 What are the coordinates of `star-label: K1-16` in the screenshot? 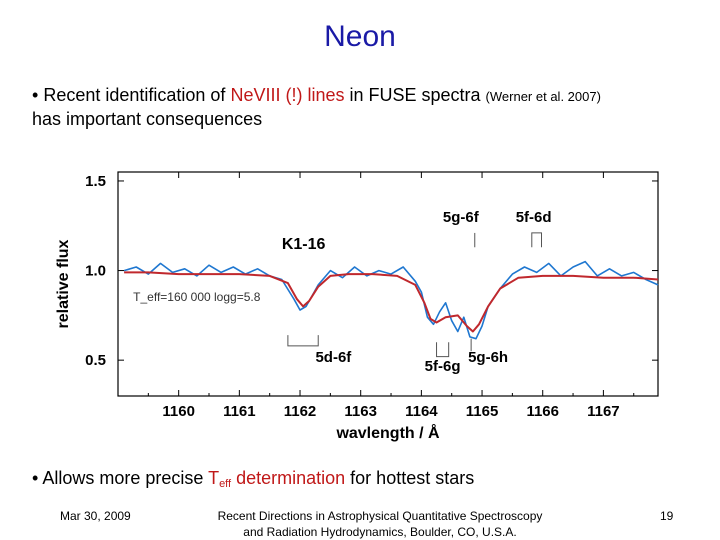 It's located at (304, 244).